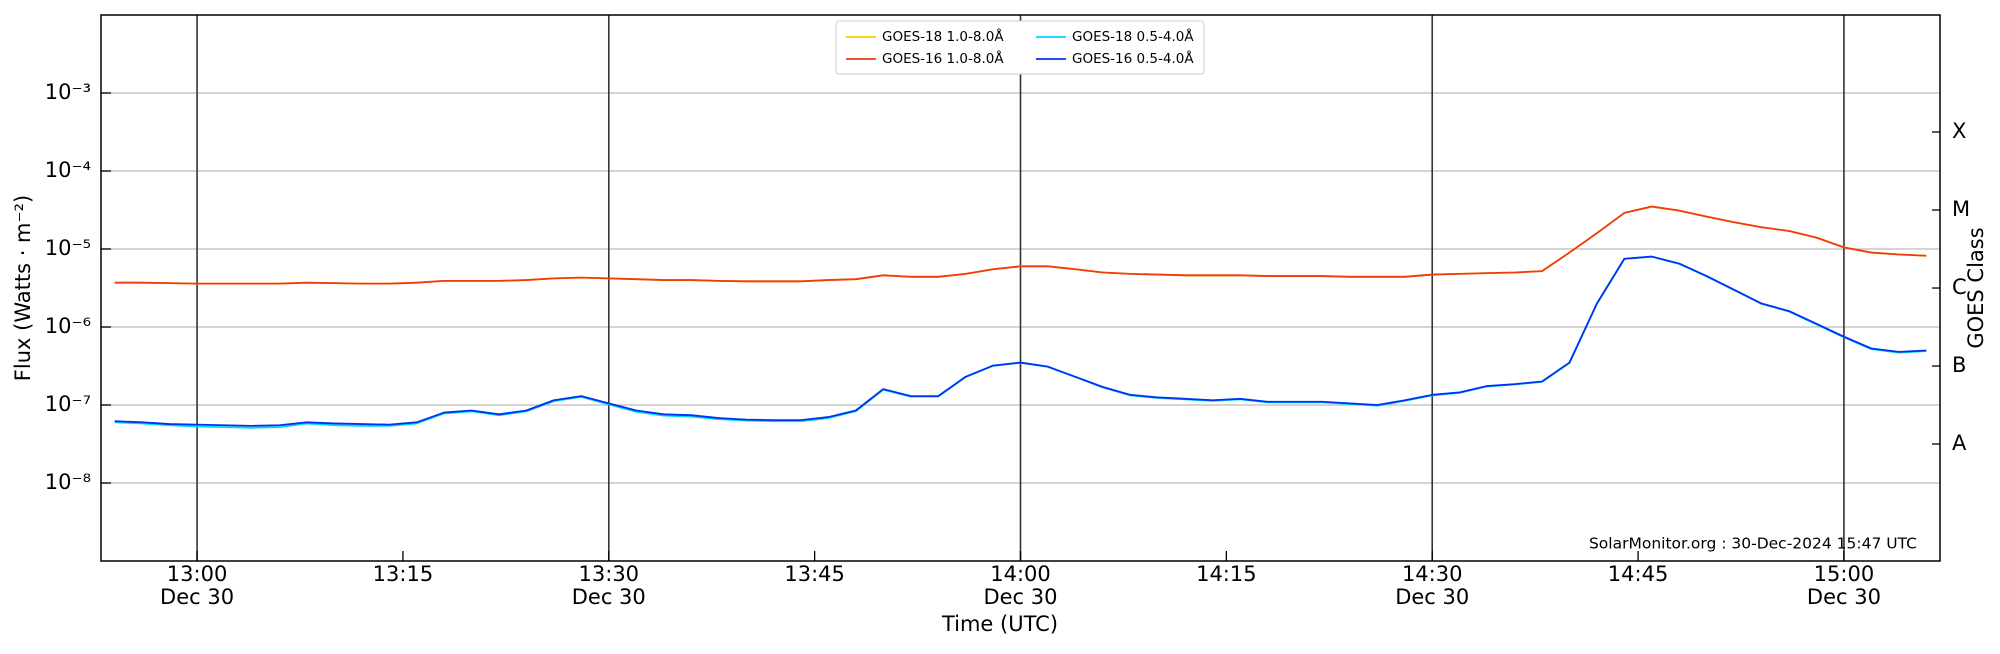 This screenshot has height=654, width=2000. What do you see at coordinates (1976, 287) in the screenshot?
I see `y2-axis-label: GOES Class` at bounding box center [1976, 287].